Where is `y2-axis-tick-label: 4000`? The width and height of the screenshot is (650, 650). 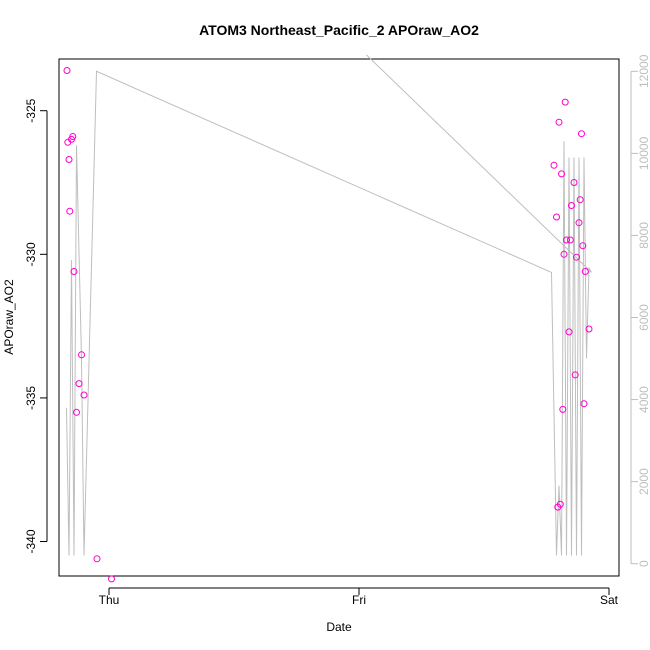 y2-axis-tick-label: 4000 is located at coordinates (643, 399).